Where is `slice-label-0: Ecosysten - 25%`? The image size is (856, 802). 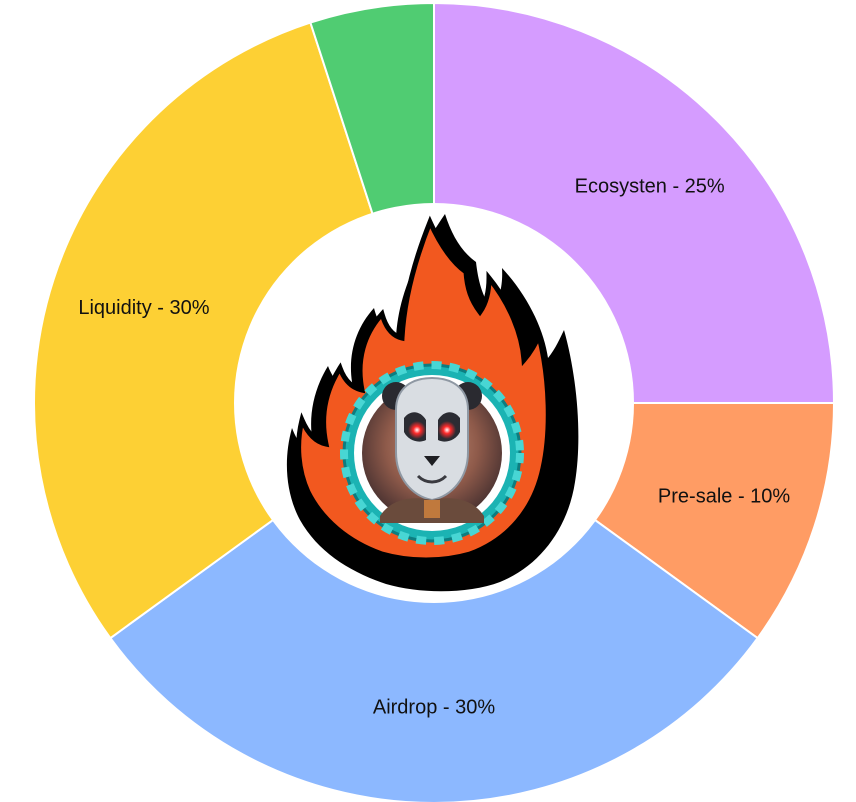 slice-label-0: Ecosysten - 25% is located at coordinates (650, 187).